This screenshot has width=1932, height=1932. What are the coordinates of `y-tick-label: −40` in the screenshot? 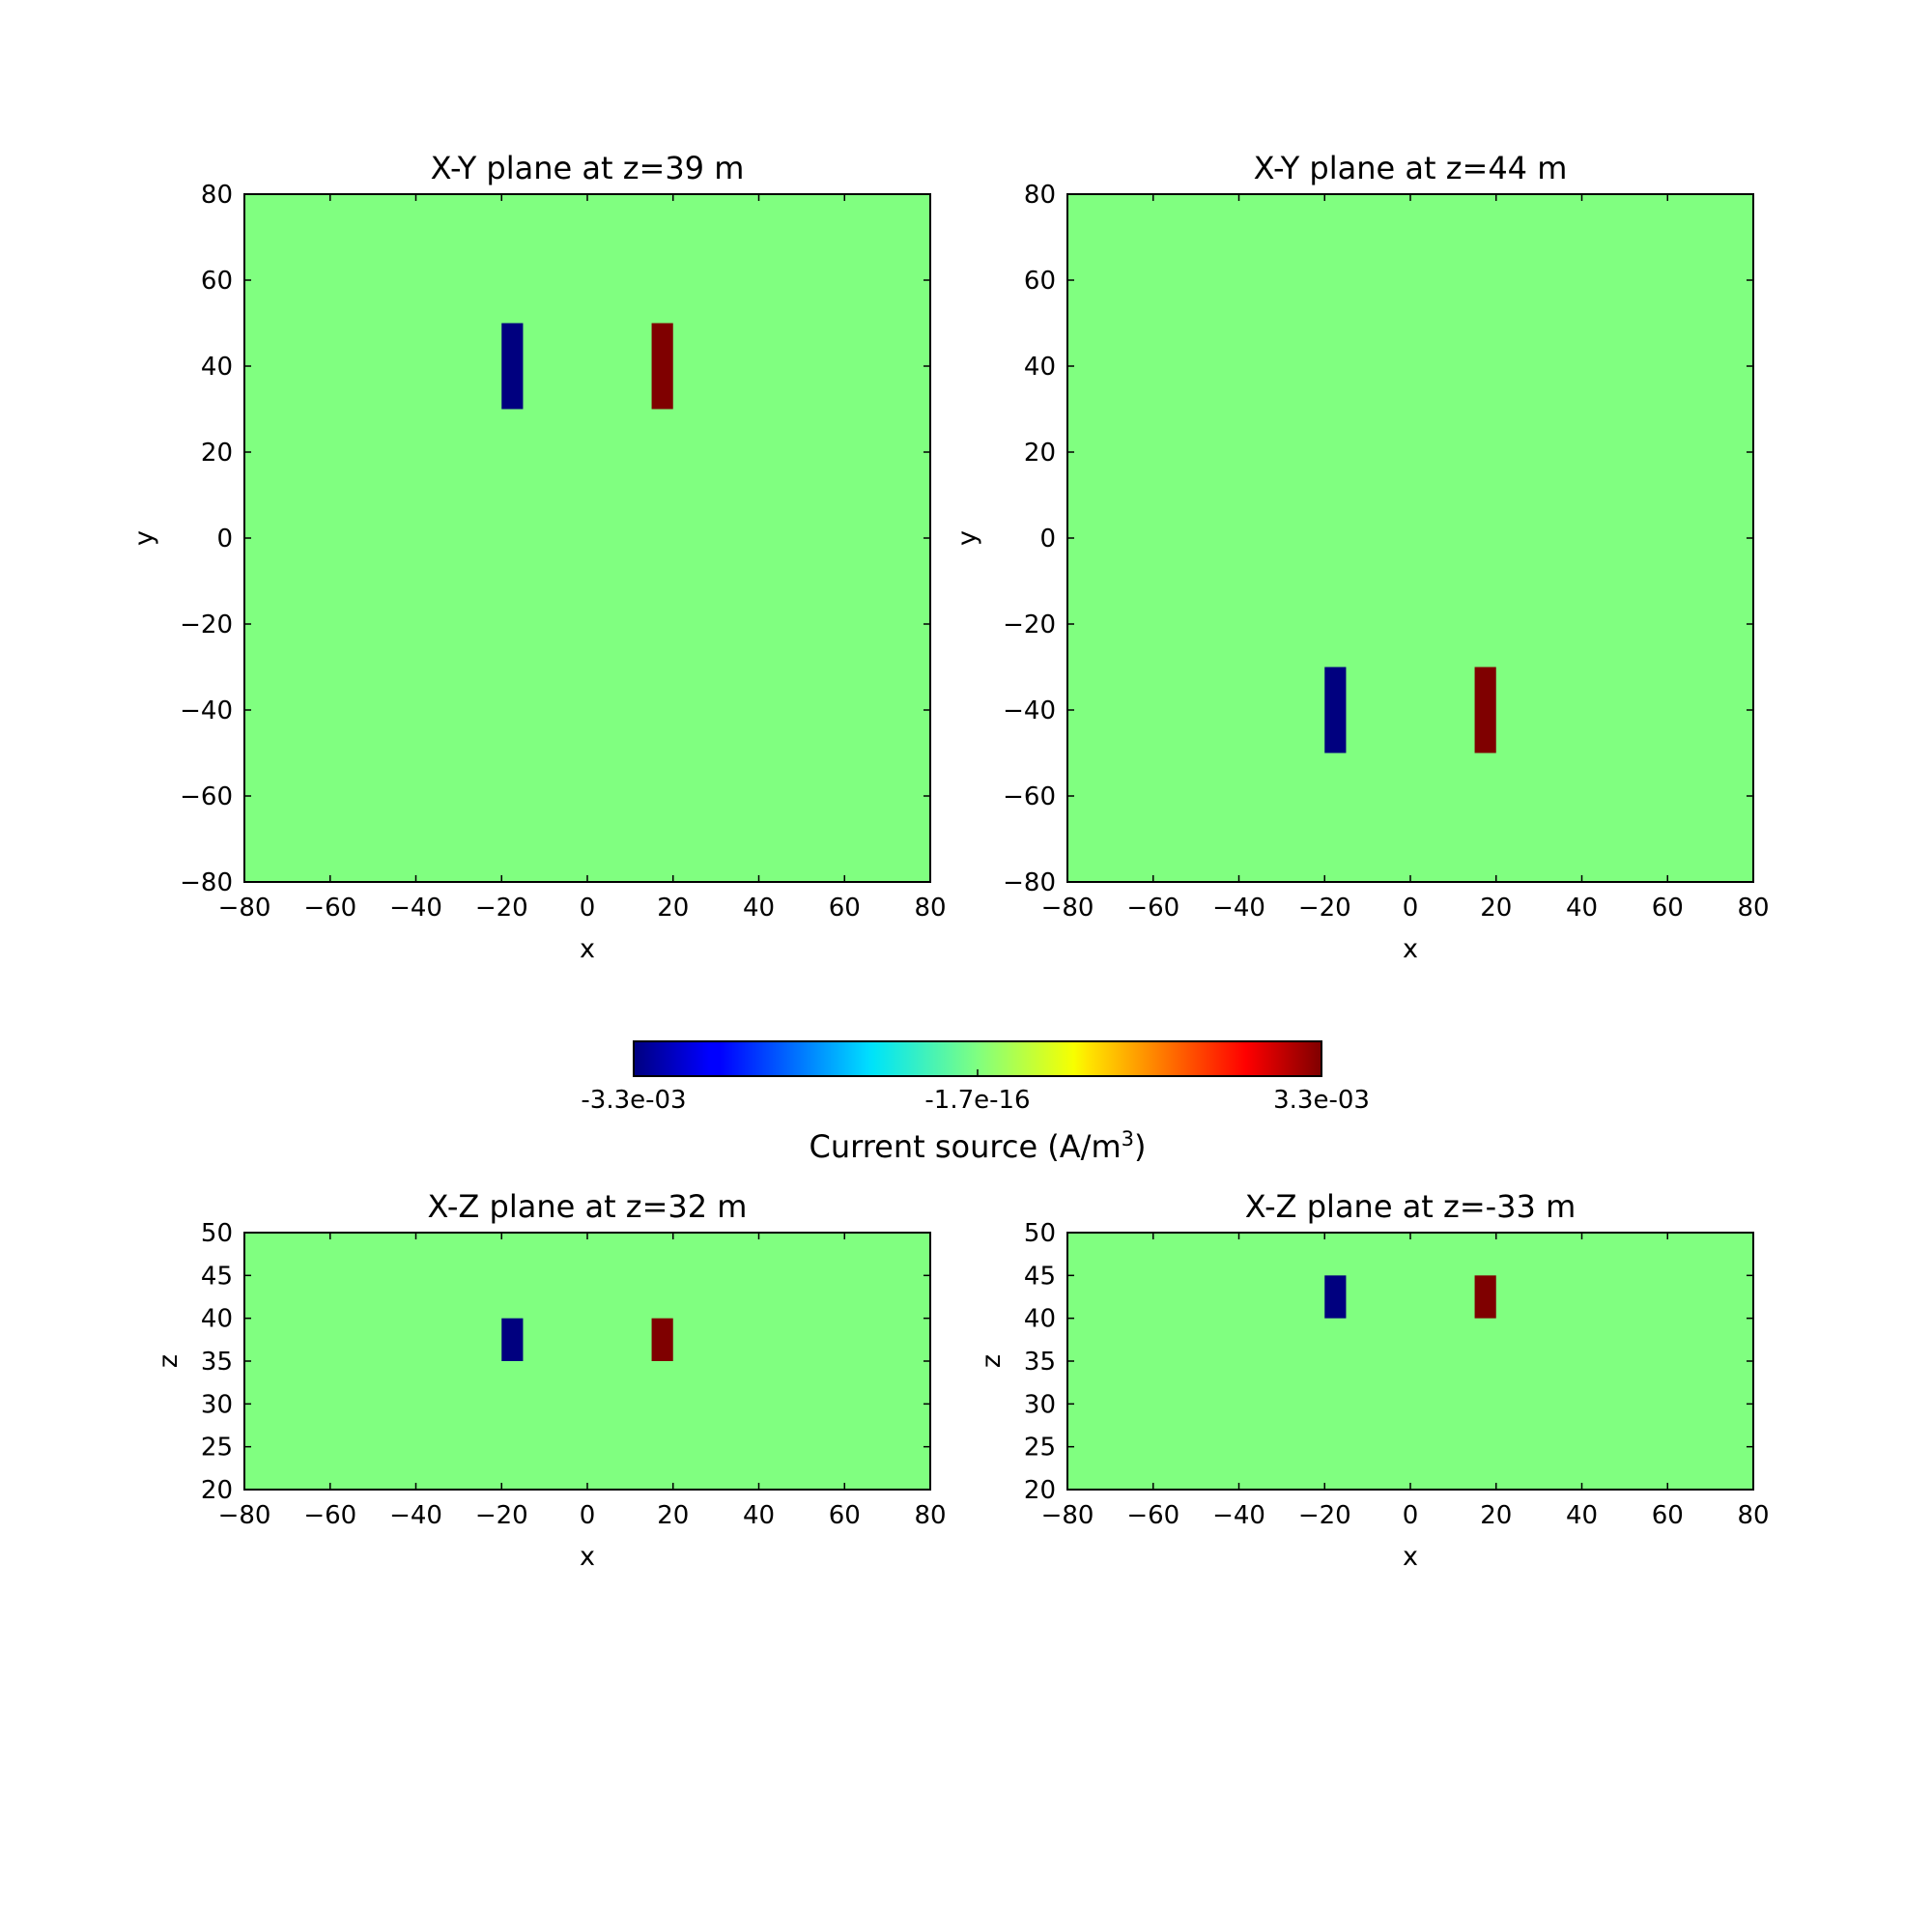 It's located at (1029, 710).